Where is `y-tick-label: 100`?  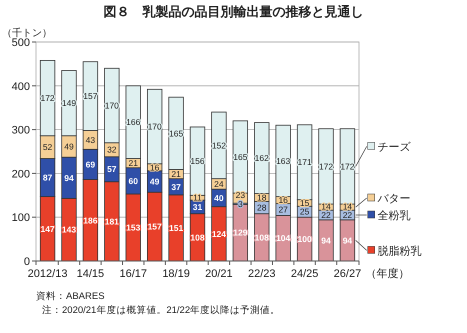 y-tick-label: 100 is located at coordinates (21, 218).